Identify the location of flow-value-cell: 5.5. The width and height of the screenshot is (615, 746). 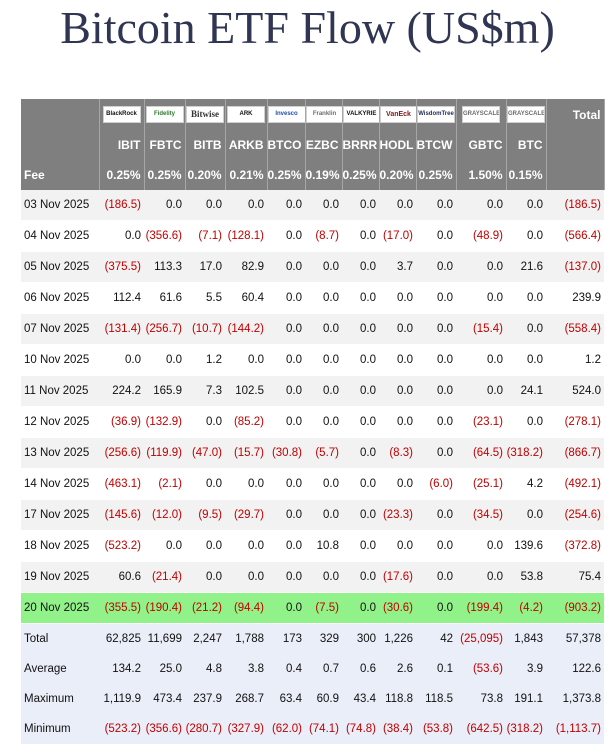
(205, 298).